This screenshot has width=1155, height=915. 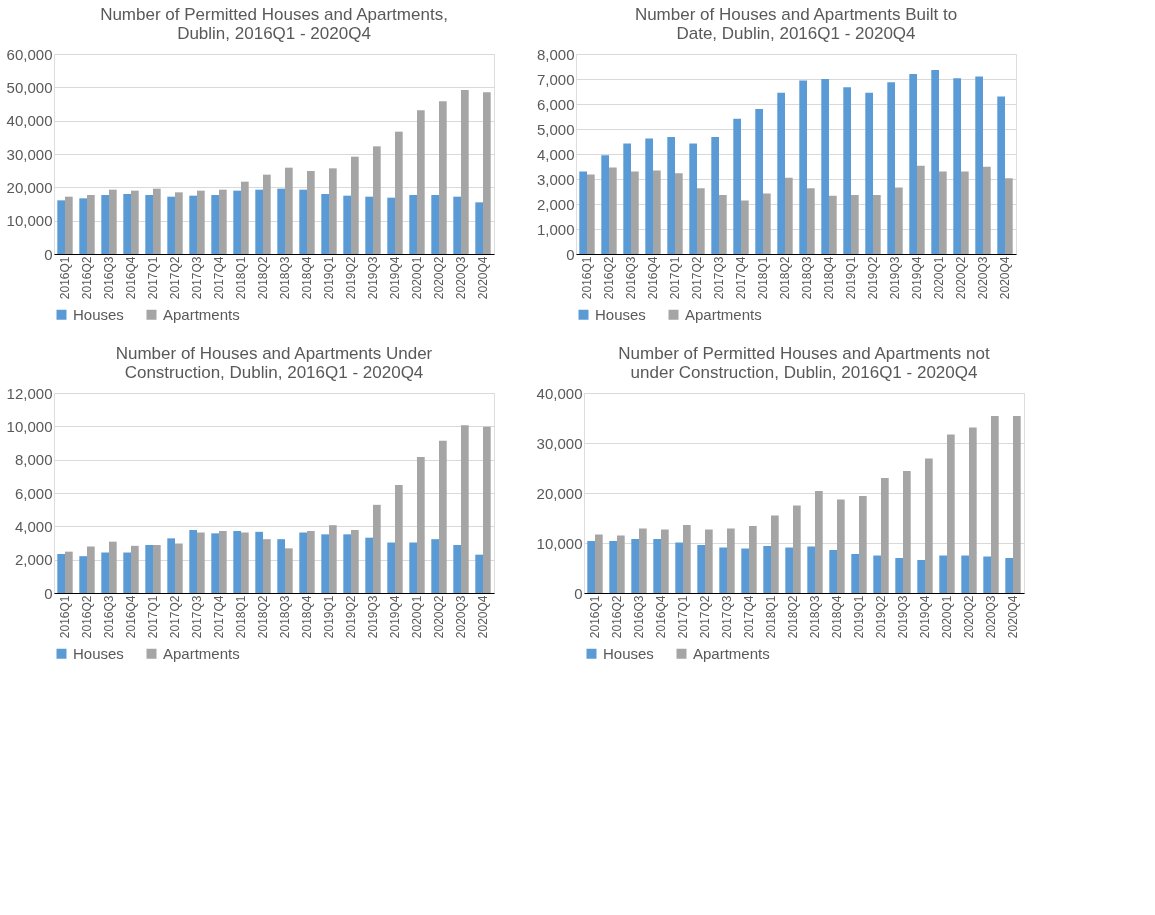 I want to click on legend-label: Houses, so click(x=620, y=314).